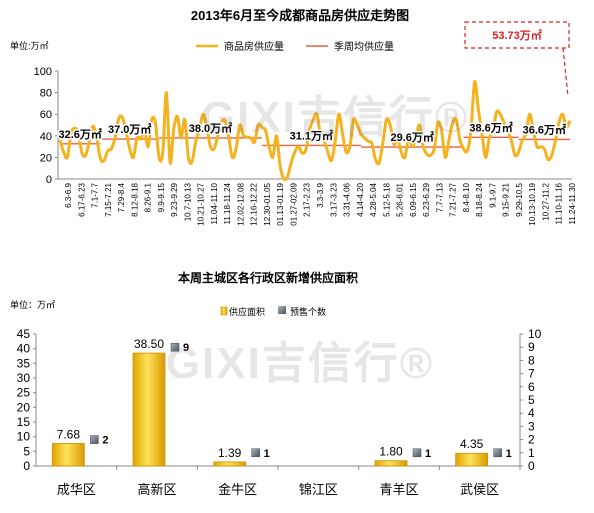 Image resolution: width=594 pixels, height=513 pixels. Describe the element at coordinates (46, 94) in the screenshot. I see `chart1-y-tick-label: 80` at that location.